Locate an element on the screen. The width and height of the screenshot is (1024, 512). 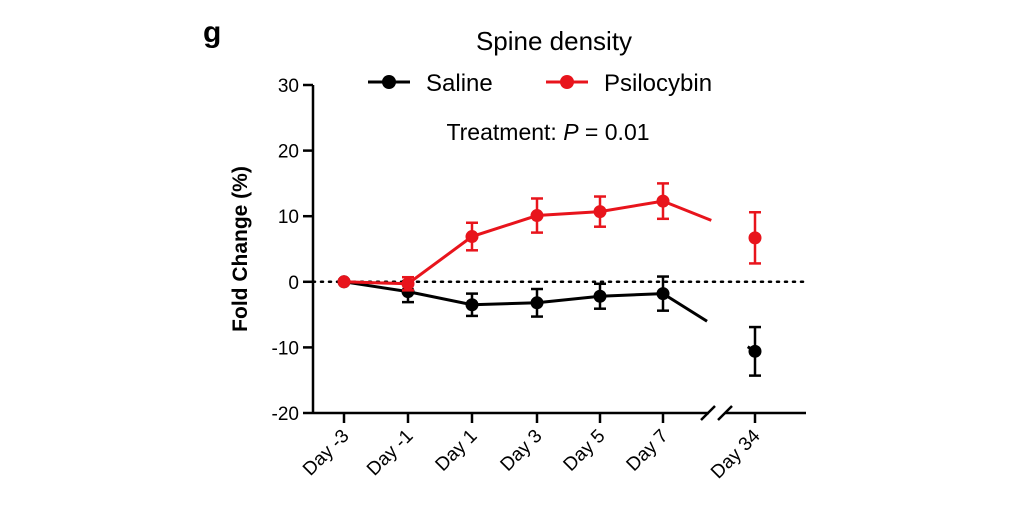
x-tick-label: Day 3 is located at coordinates (522, 451).